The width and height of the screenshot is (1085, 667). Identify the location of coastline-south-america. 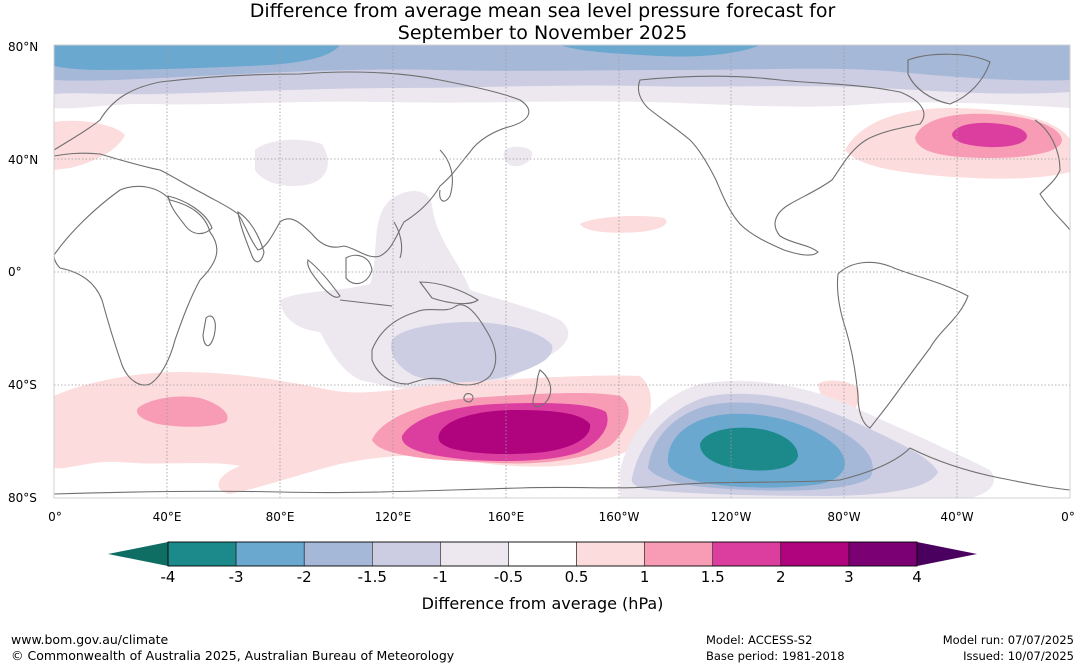
(902, 345).